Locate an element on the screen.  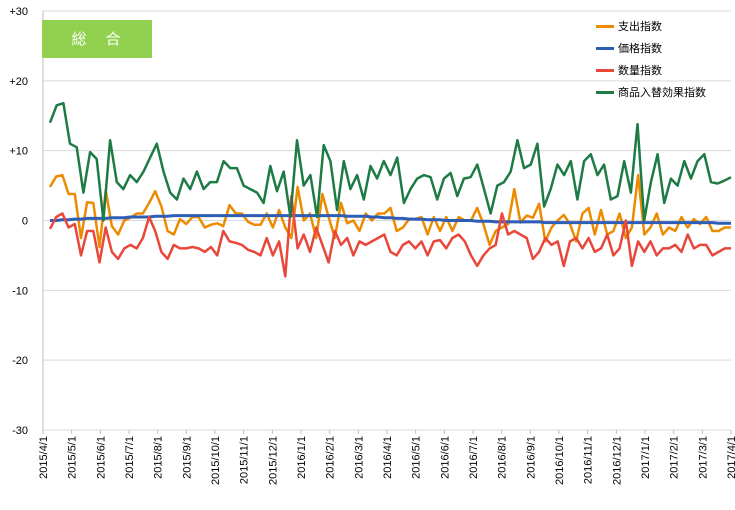
y-tick-label: +10 is located at coordinates (18, 152).